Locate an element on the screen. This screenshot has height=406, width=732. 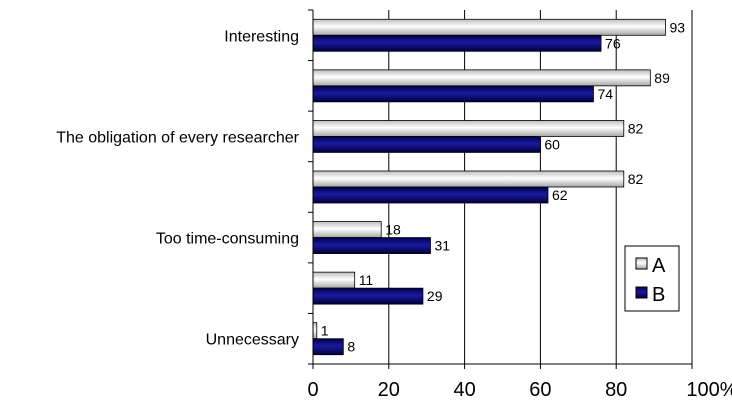
data-label: 11 is located at coordinates (366, 280).